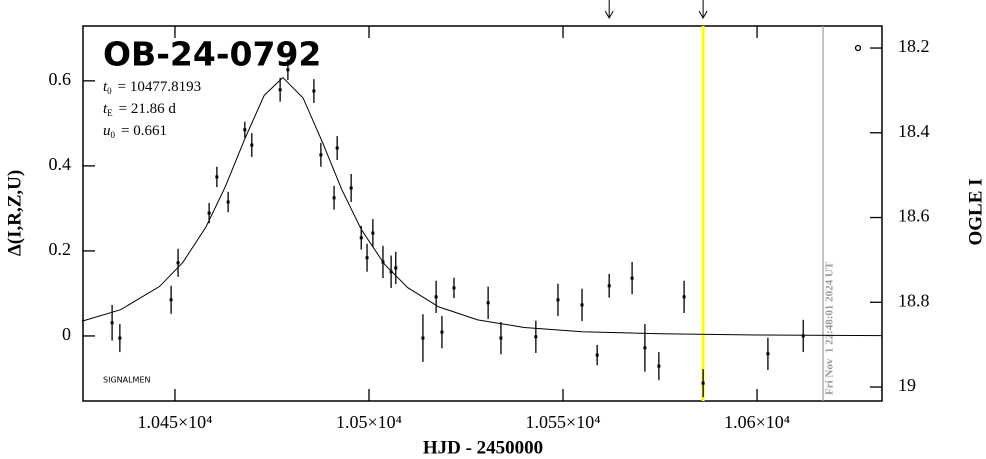  What do you see at coordinates (148, 109) in the screenshot?
I see `annotation-text: = 21.86 d` at bounding box center [148, 109].